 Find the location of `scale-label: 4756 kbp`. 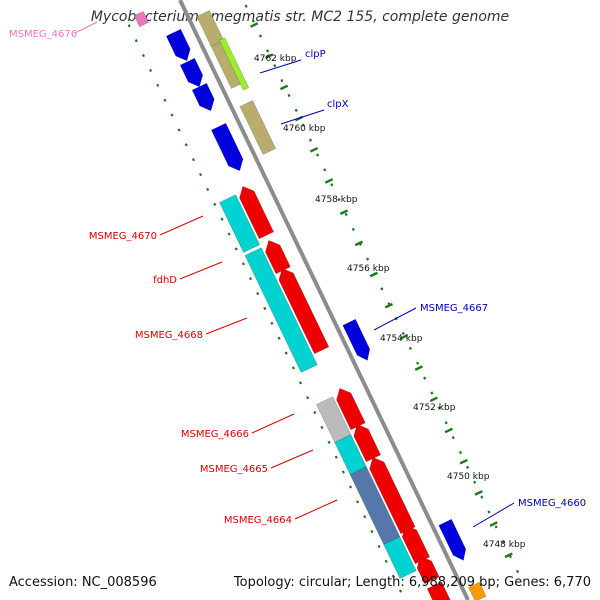

scale-label: 4756 kbp is located at coordinates (368, 269).